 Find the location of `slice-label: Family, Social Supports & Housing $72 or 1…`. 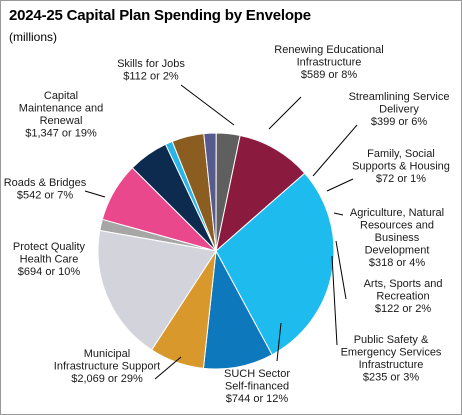

slice-label: Family, Social Supports & Housing $72 or 1… is located at coordinates (401, 166).